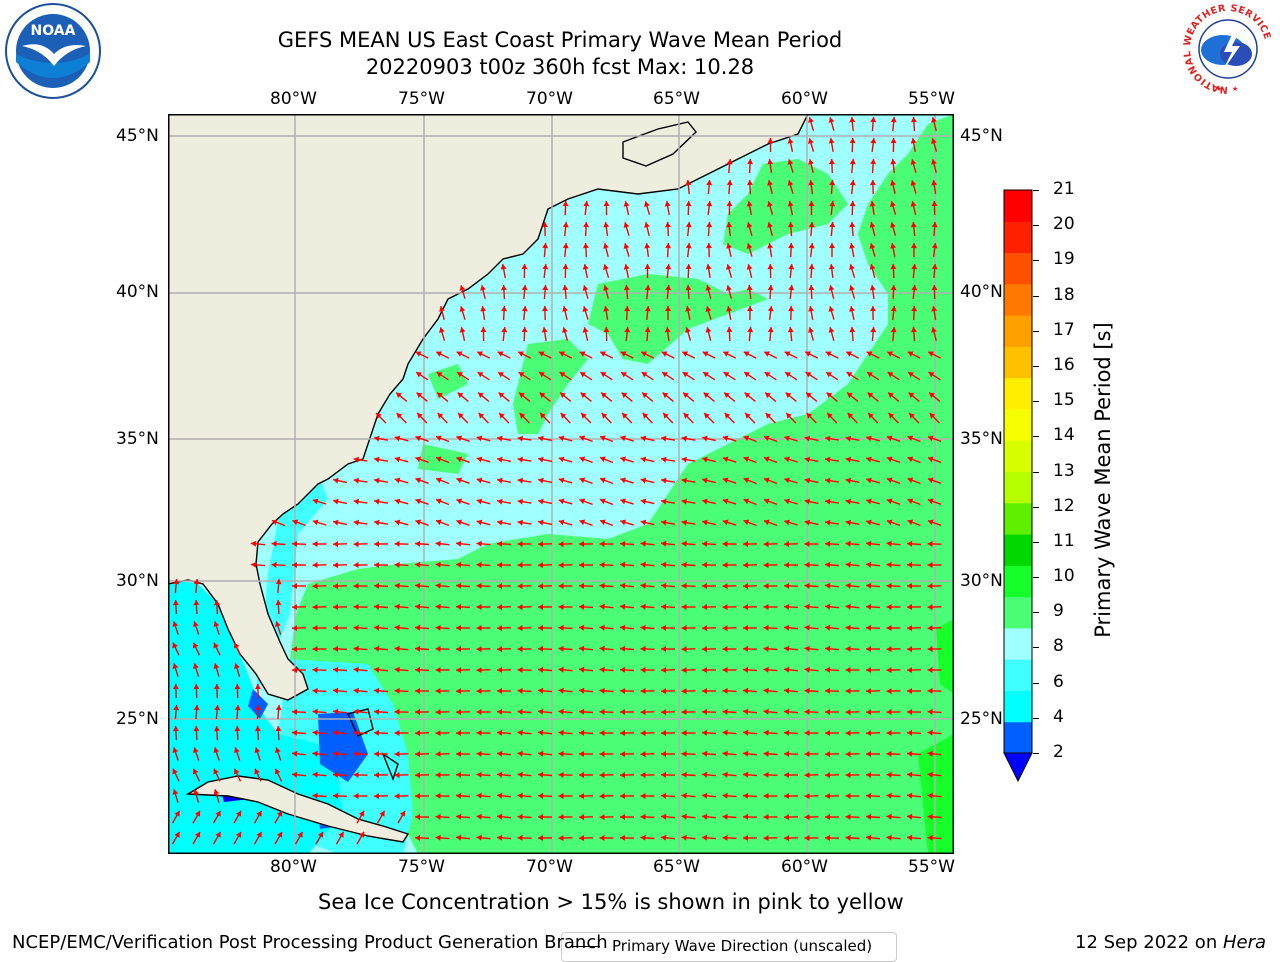  I want to click on colorbar-tick: 17, so click(1064, 330).